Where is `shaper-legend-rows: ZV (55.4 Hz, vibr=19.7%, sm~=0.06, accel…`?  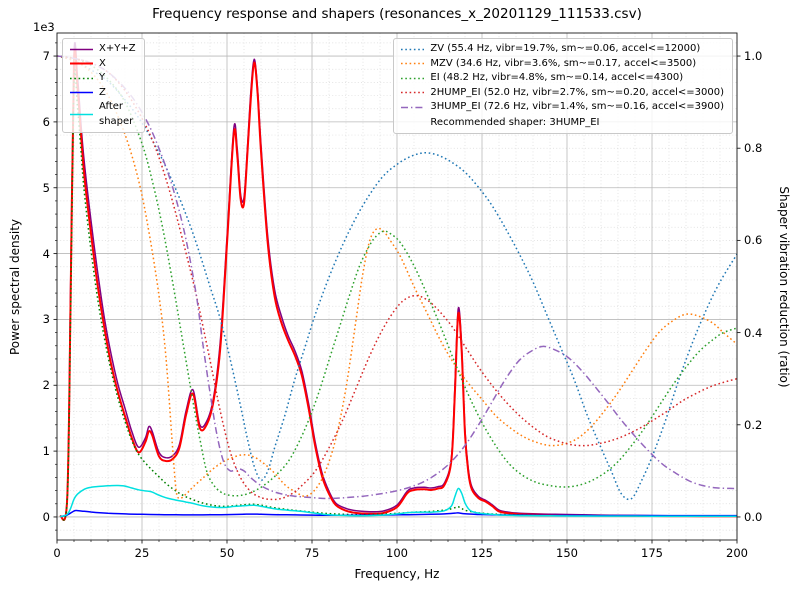
shaper-legend-rows: ZV (55.4 Hz, vibr=19.7%, sm~=0.06, accel… is located at coordinates (562, 78).